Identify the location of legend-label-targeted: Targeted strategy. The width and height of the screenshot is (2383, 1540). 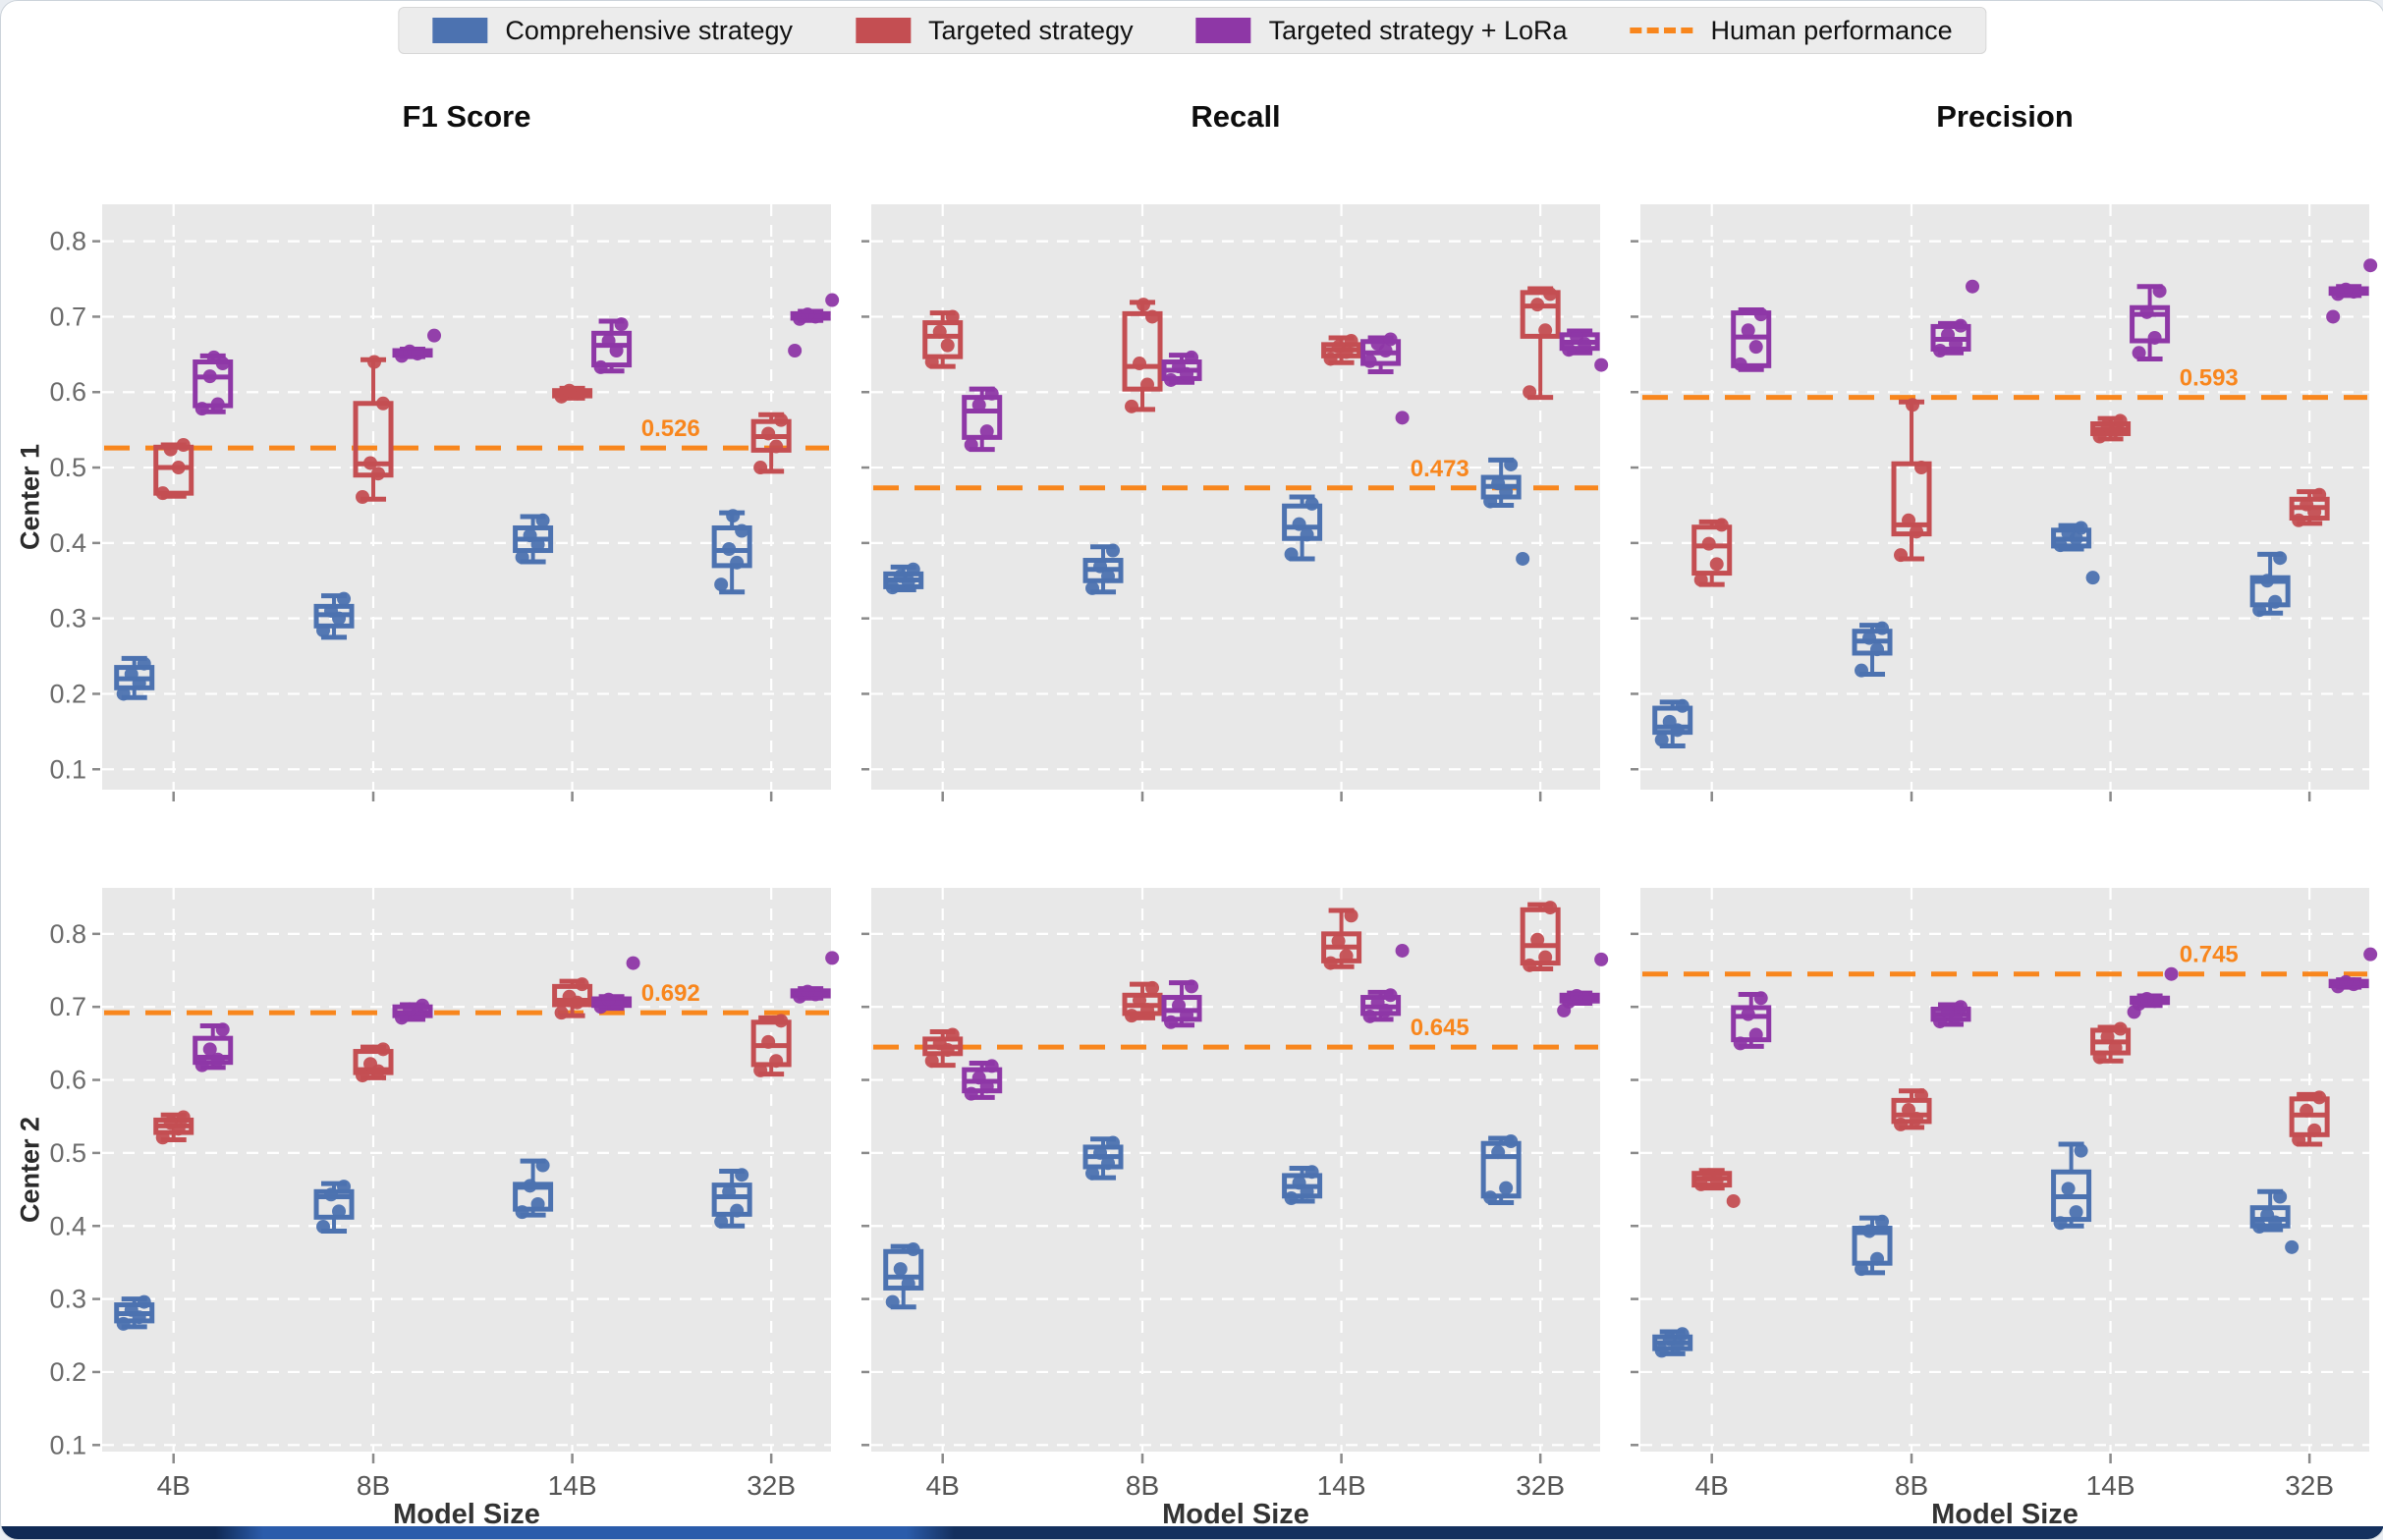
(1030, 30).